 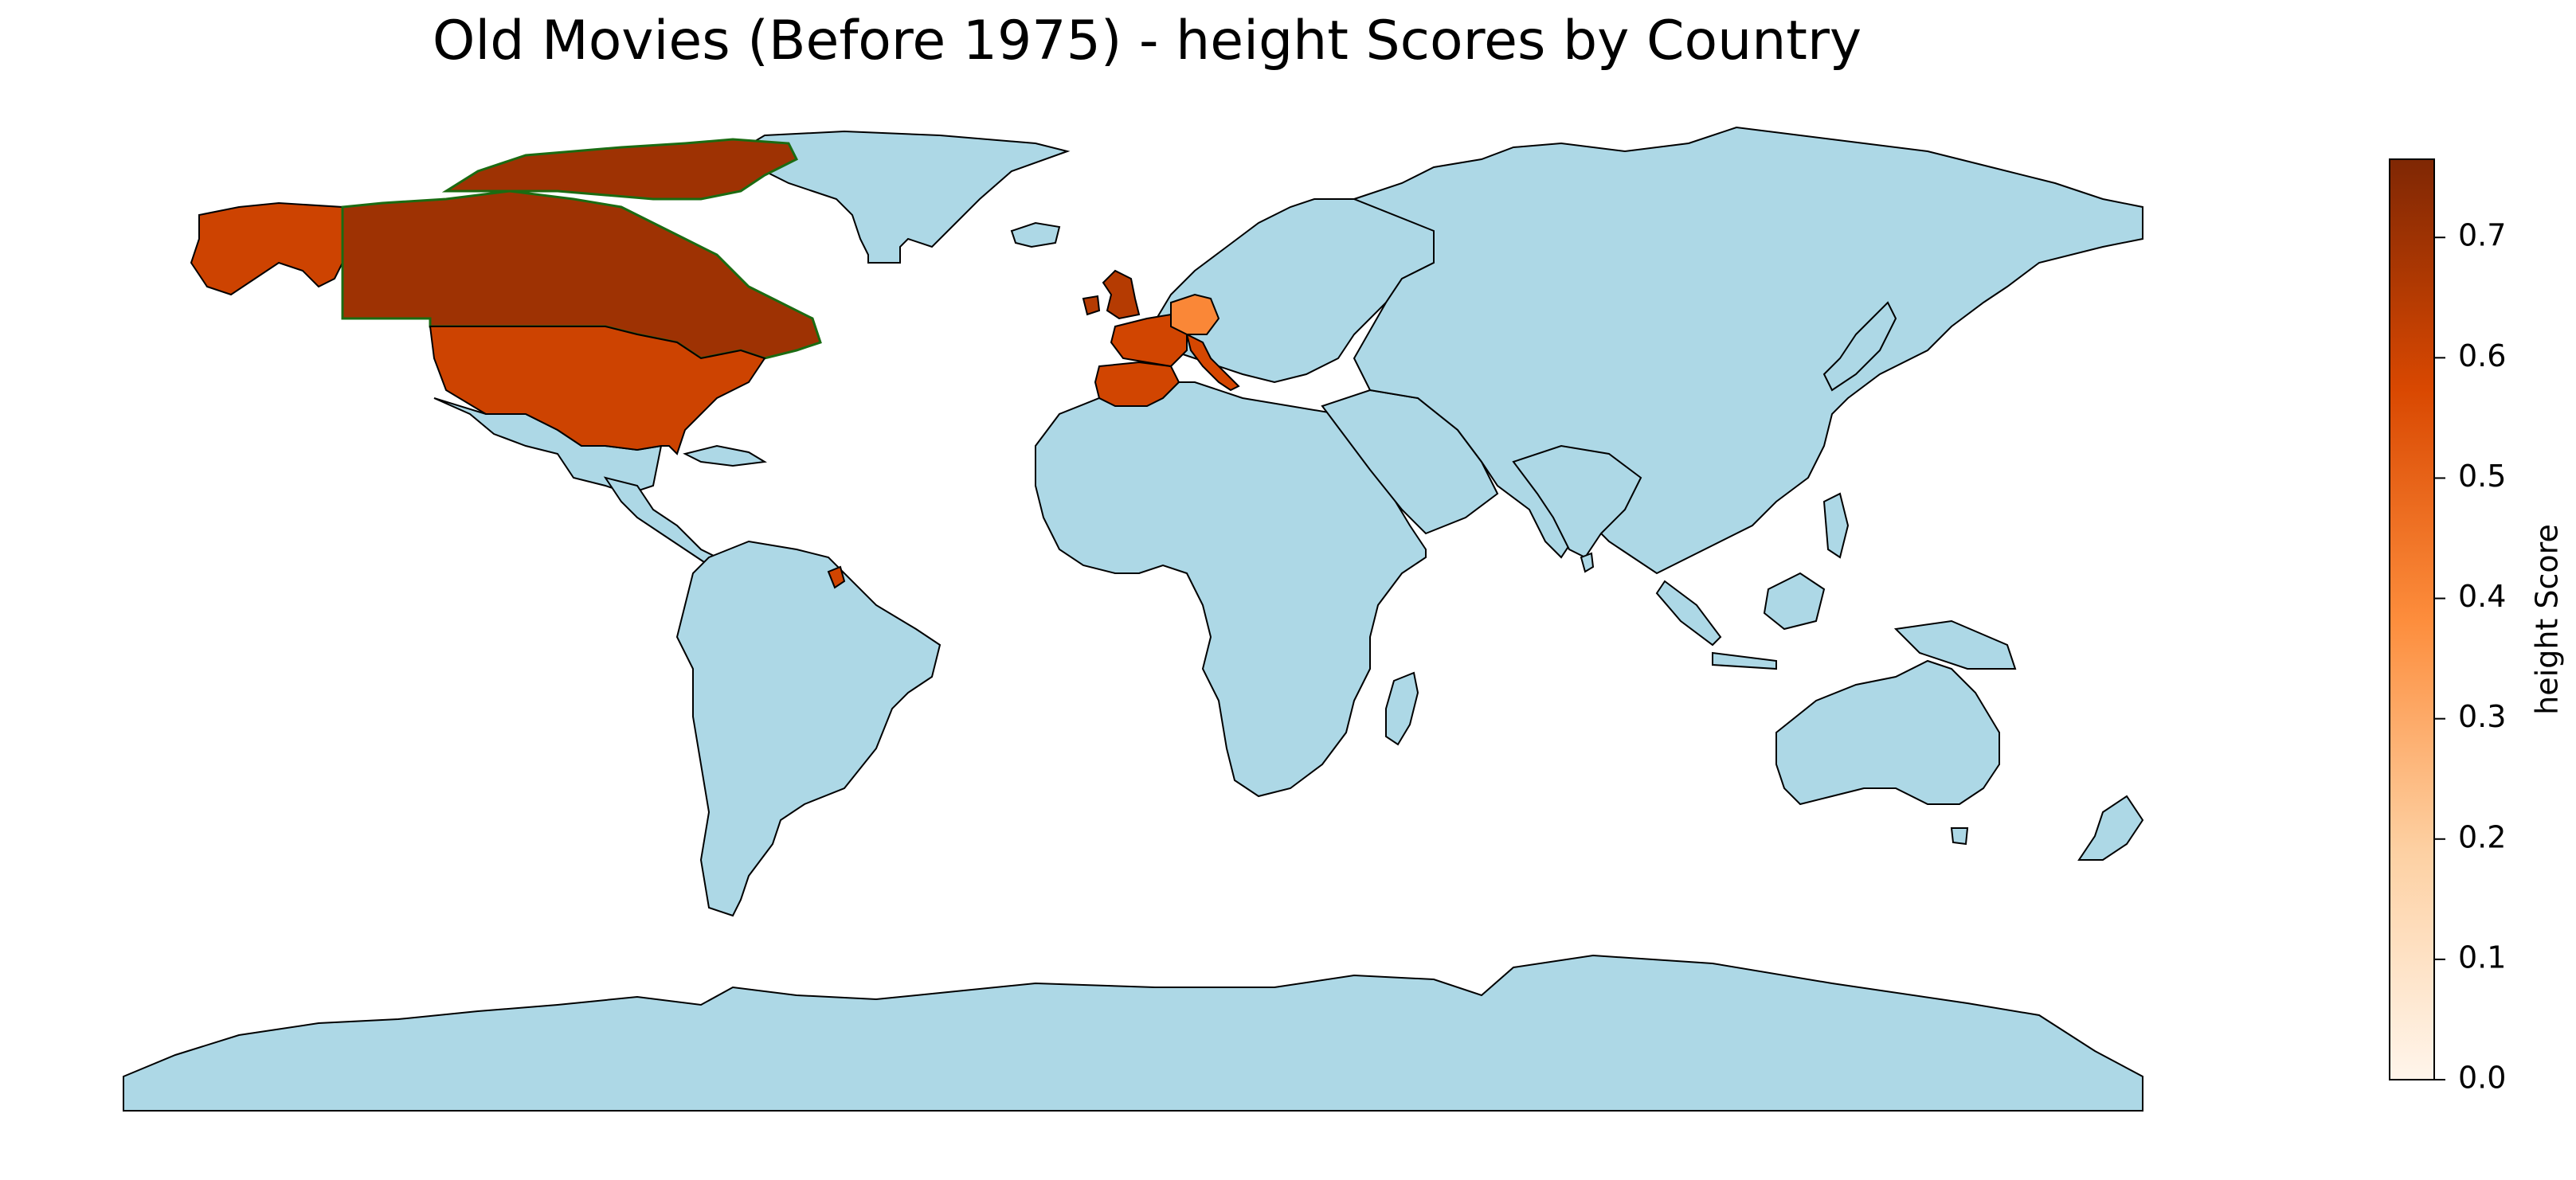 What do you see at coordinates (1959, 836) in the screenshot?
I see `land-tasmania` at bounding box center [1959, 836].